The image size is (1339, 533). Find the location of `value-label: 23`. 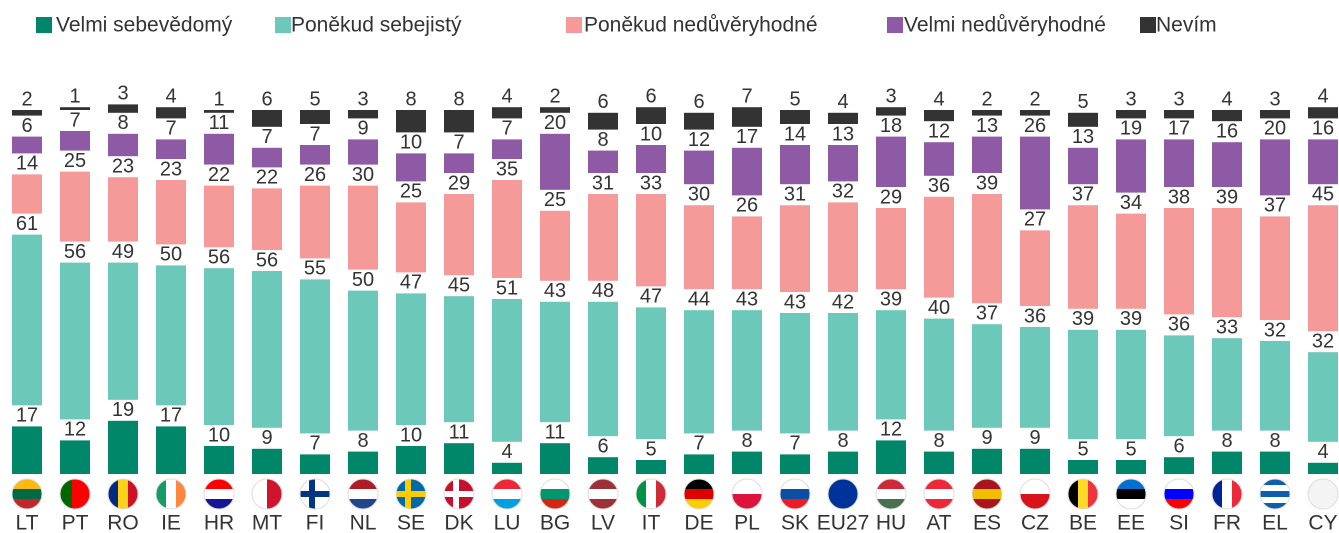

value-label: 23 is located at coordinates (171, 169).